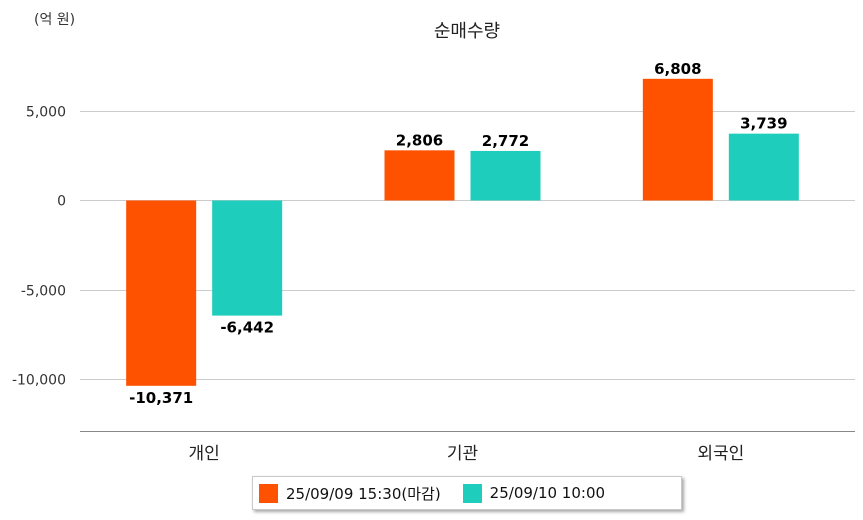 The width and height of the screenshot is (863, 520). What do you see at coordinates (54, 20) in the screenshot?
I see `unit-label: (억 원)` at bounding box center [54, 20].